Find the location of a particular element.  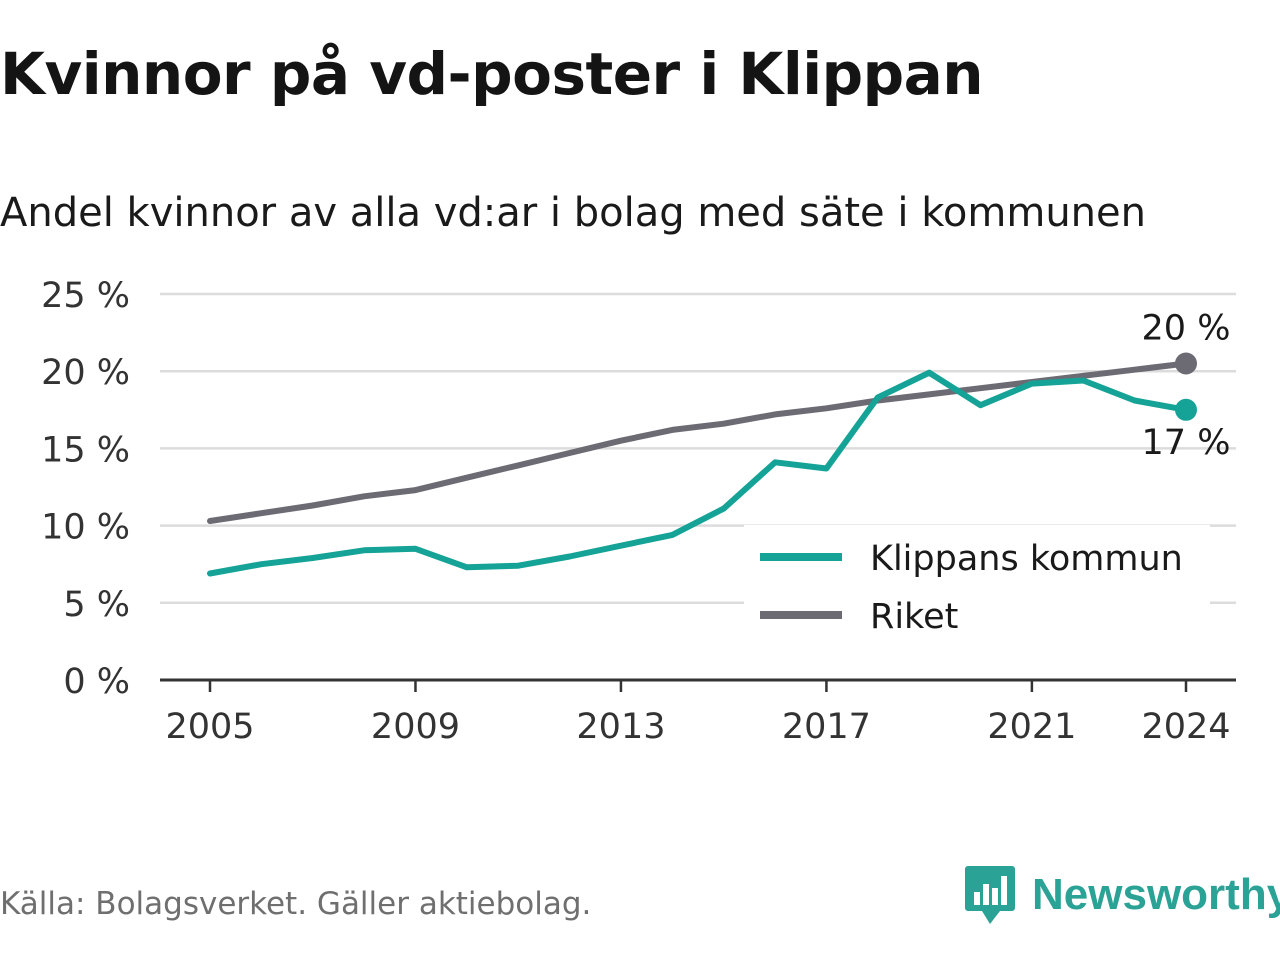

legend: Klippans kommun Riket is located at coordinates (977, 589).